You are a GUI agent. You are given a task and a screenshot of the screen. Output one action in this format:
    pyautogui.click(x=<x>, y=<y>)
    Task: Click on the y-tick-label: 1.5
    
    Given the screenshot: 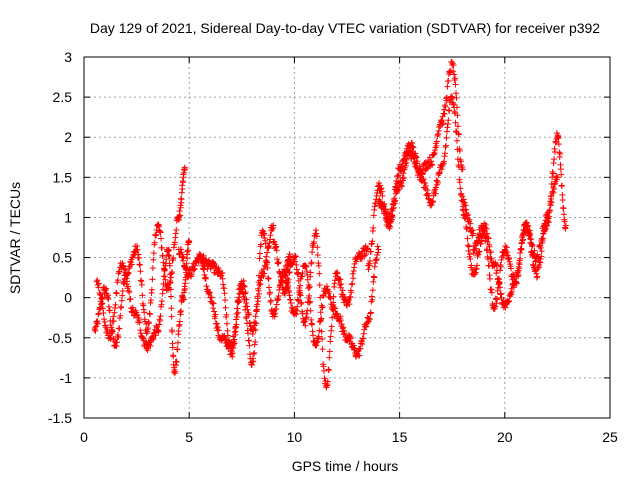 What is the action you would take?
    pyautogui.click(x=63, y=177)
    